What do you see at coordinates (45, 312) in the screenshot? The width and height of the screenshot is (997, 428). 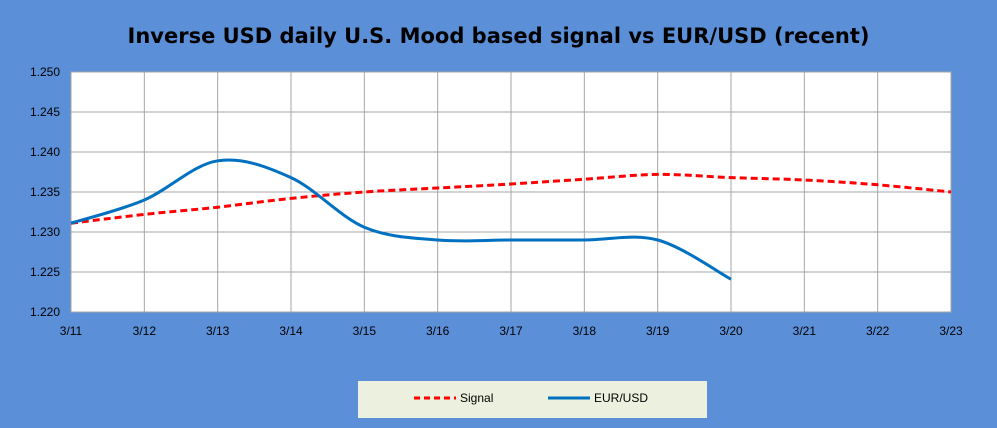 I see `y-tick-label: 1.220` at bounding box center [45, 312].